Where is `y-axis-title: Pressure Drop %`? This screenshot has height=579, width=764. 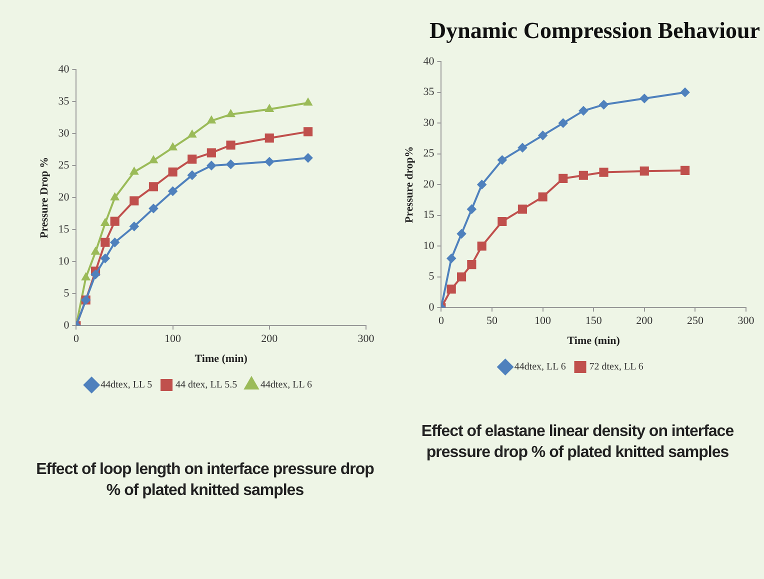 y-axis-title: Pressure Drop % is located at coordinates (44, 197).